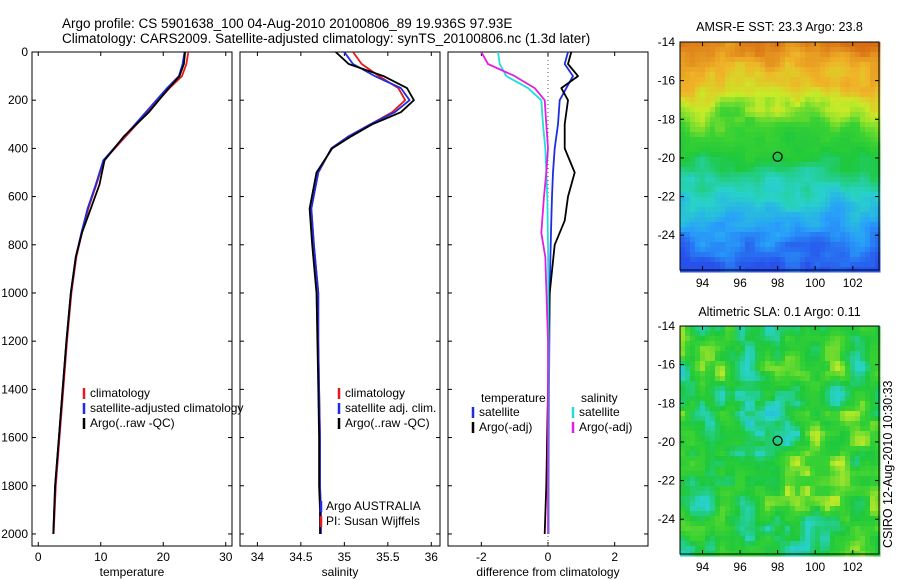  Describe the element at coordinates (547, 572) in the screenshot. I see `x-axis-label: difference from climatology` at that location.